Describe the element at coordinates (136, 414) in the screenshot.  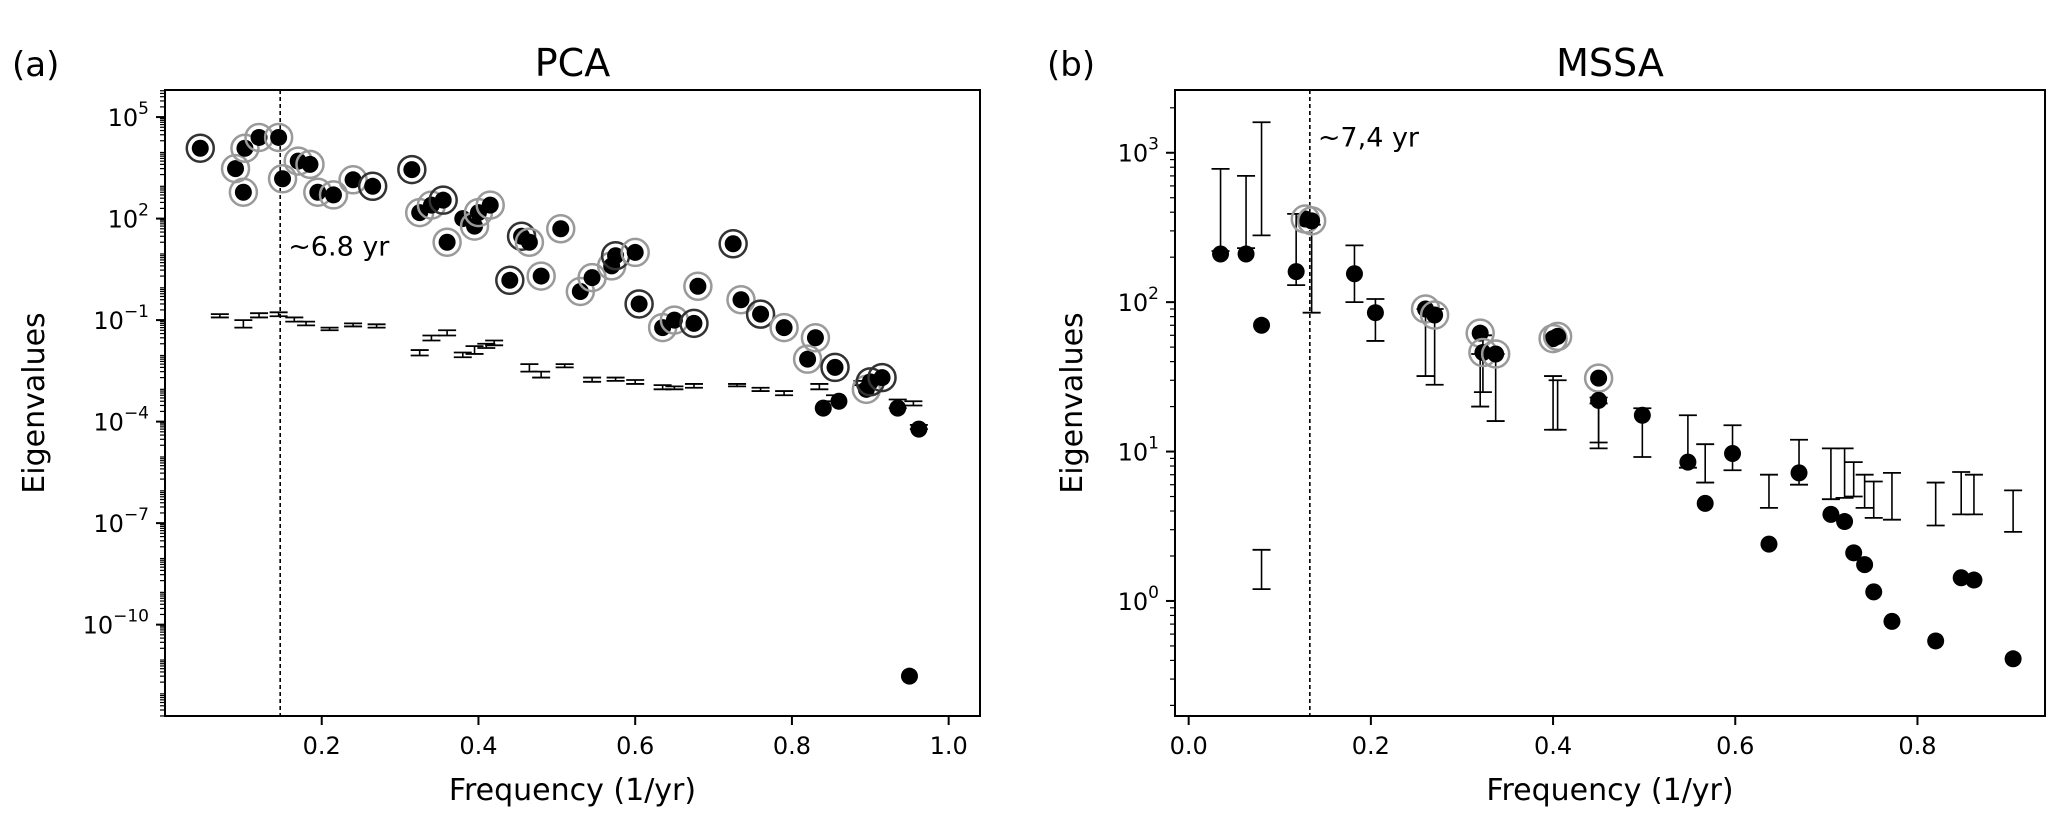
I see `y-tick-exponent: −4` at that location.